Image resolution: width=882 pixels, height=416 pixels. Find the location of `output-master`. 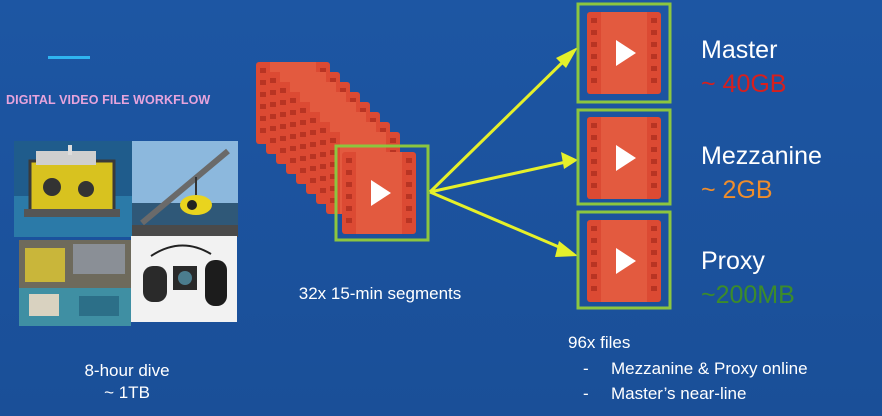

output-master is located at coordinates (624, 53).